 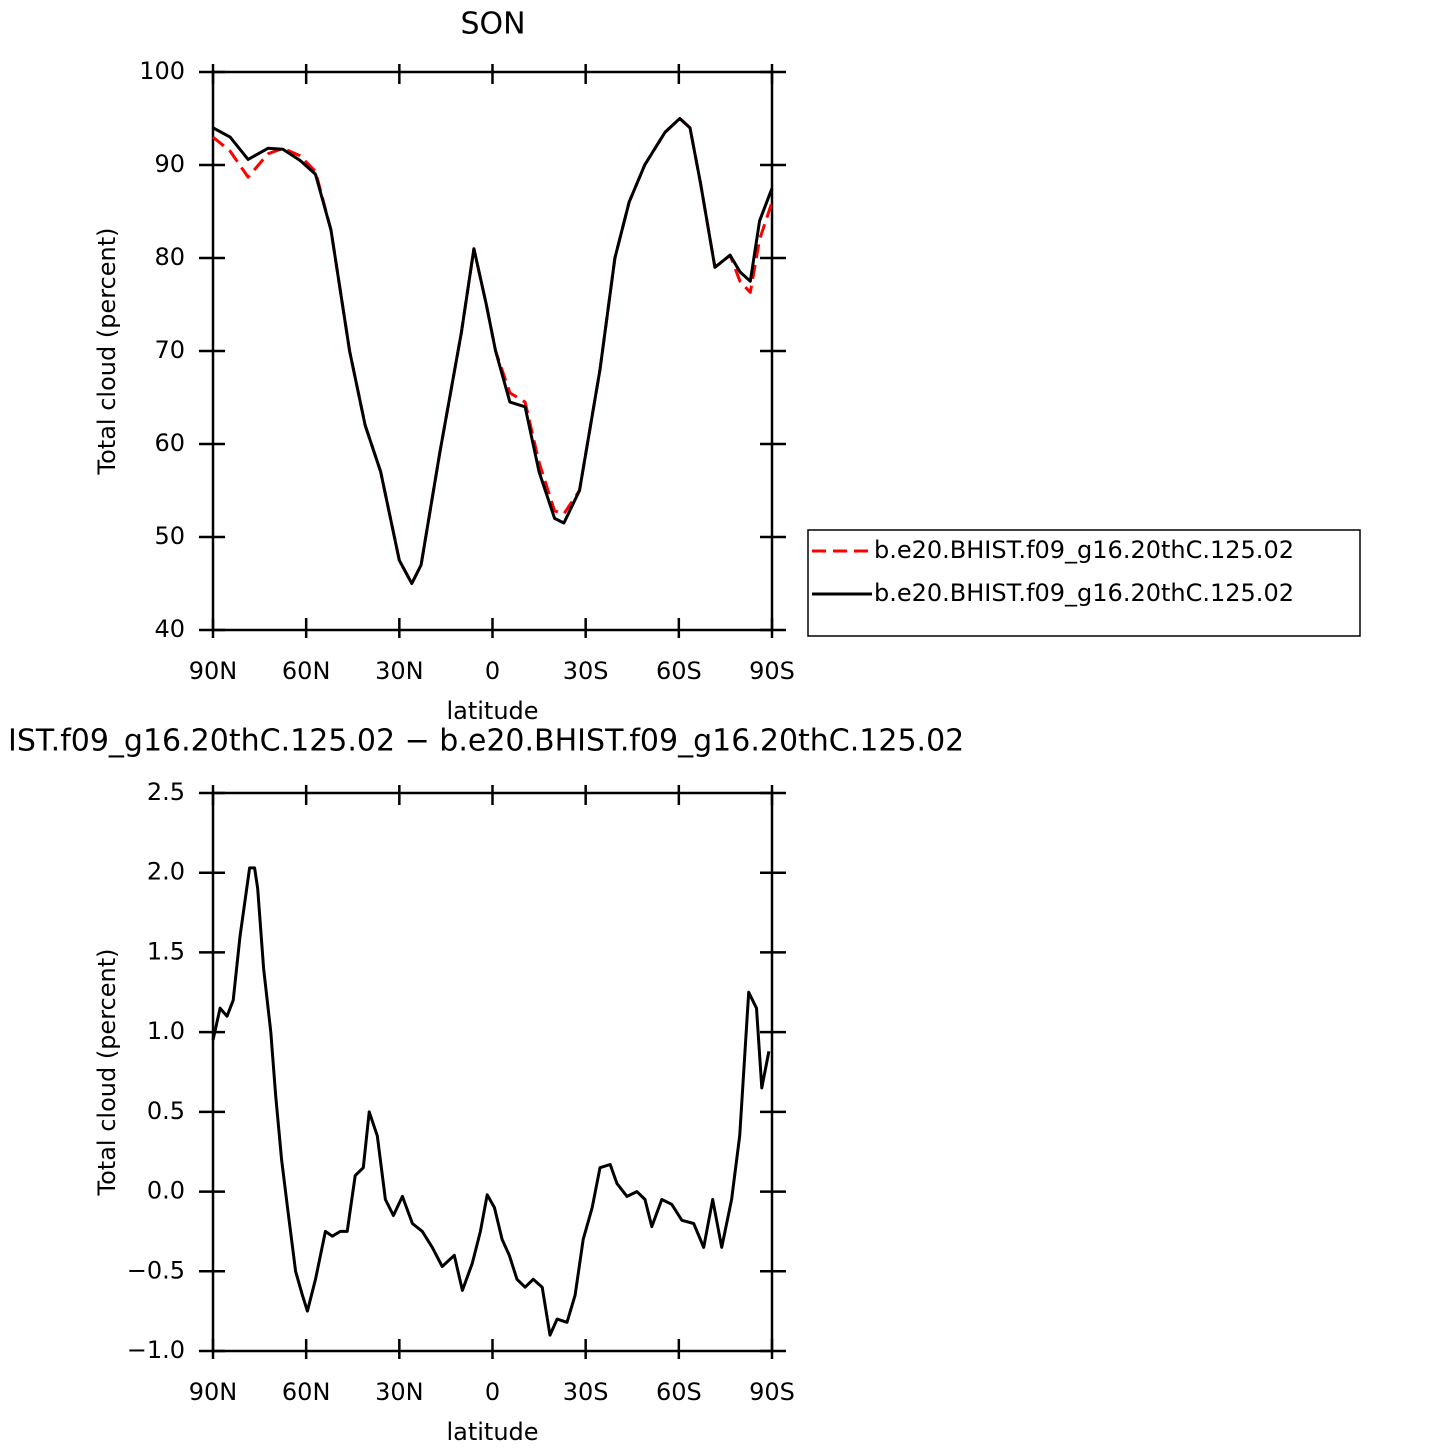 I want to click on y-tick-label: 2.0, so click(x=166, y=872).